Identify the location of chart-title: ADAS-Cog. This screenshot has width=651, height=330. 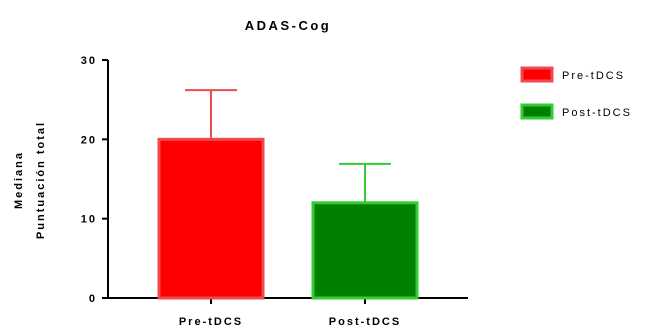
(288, 25).